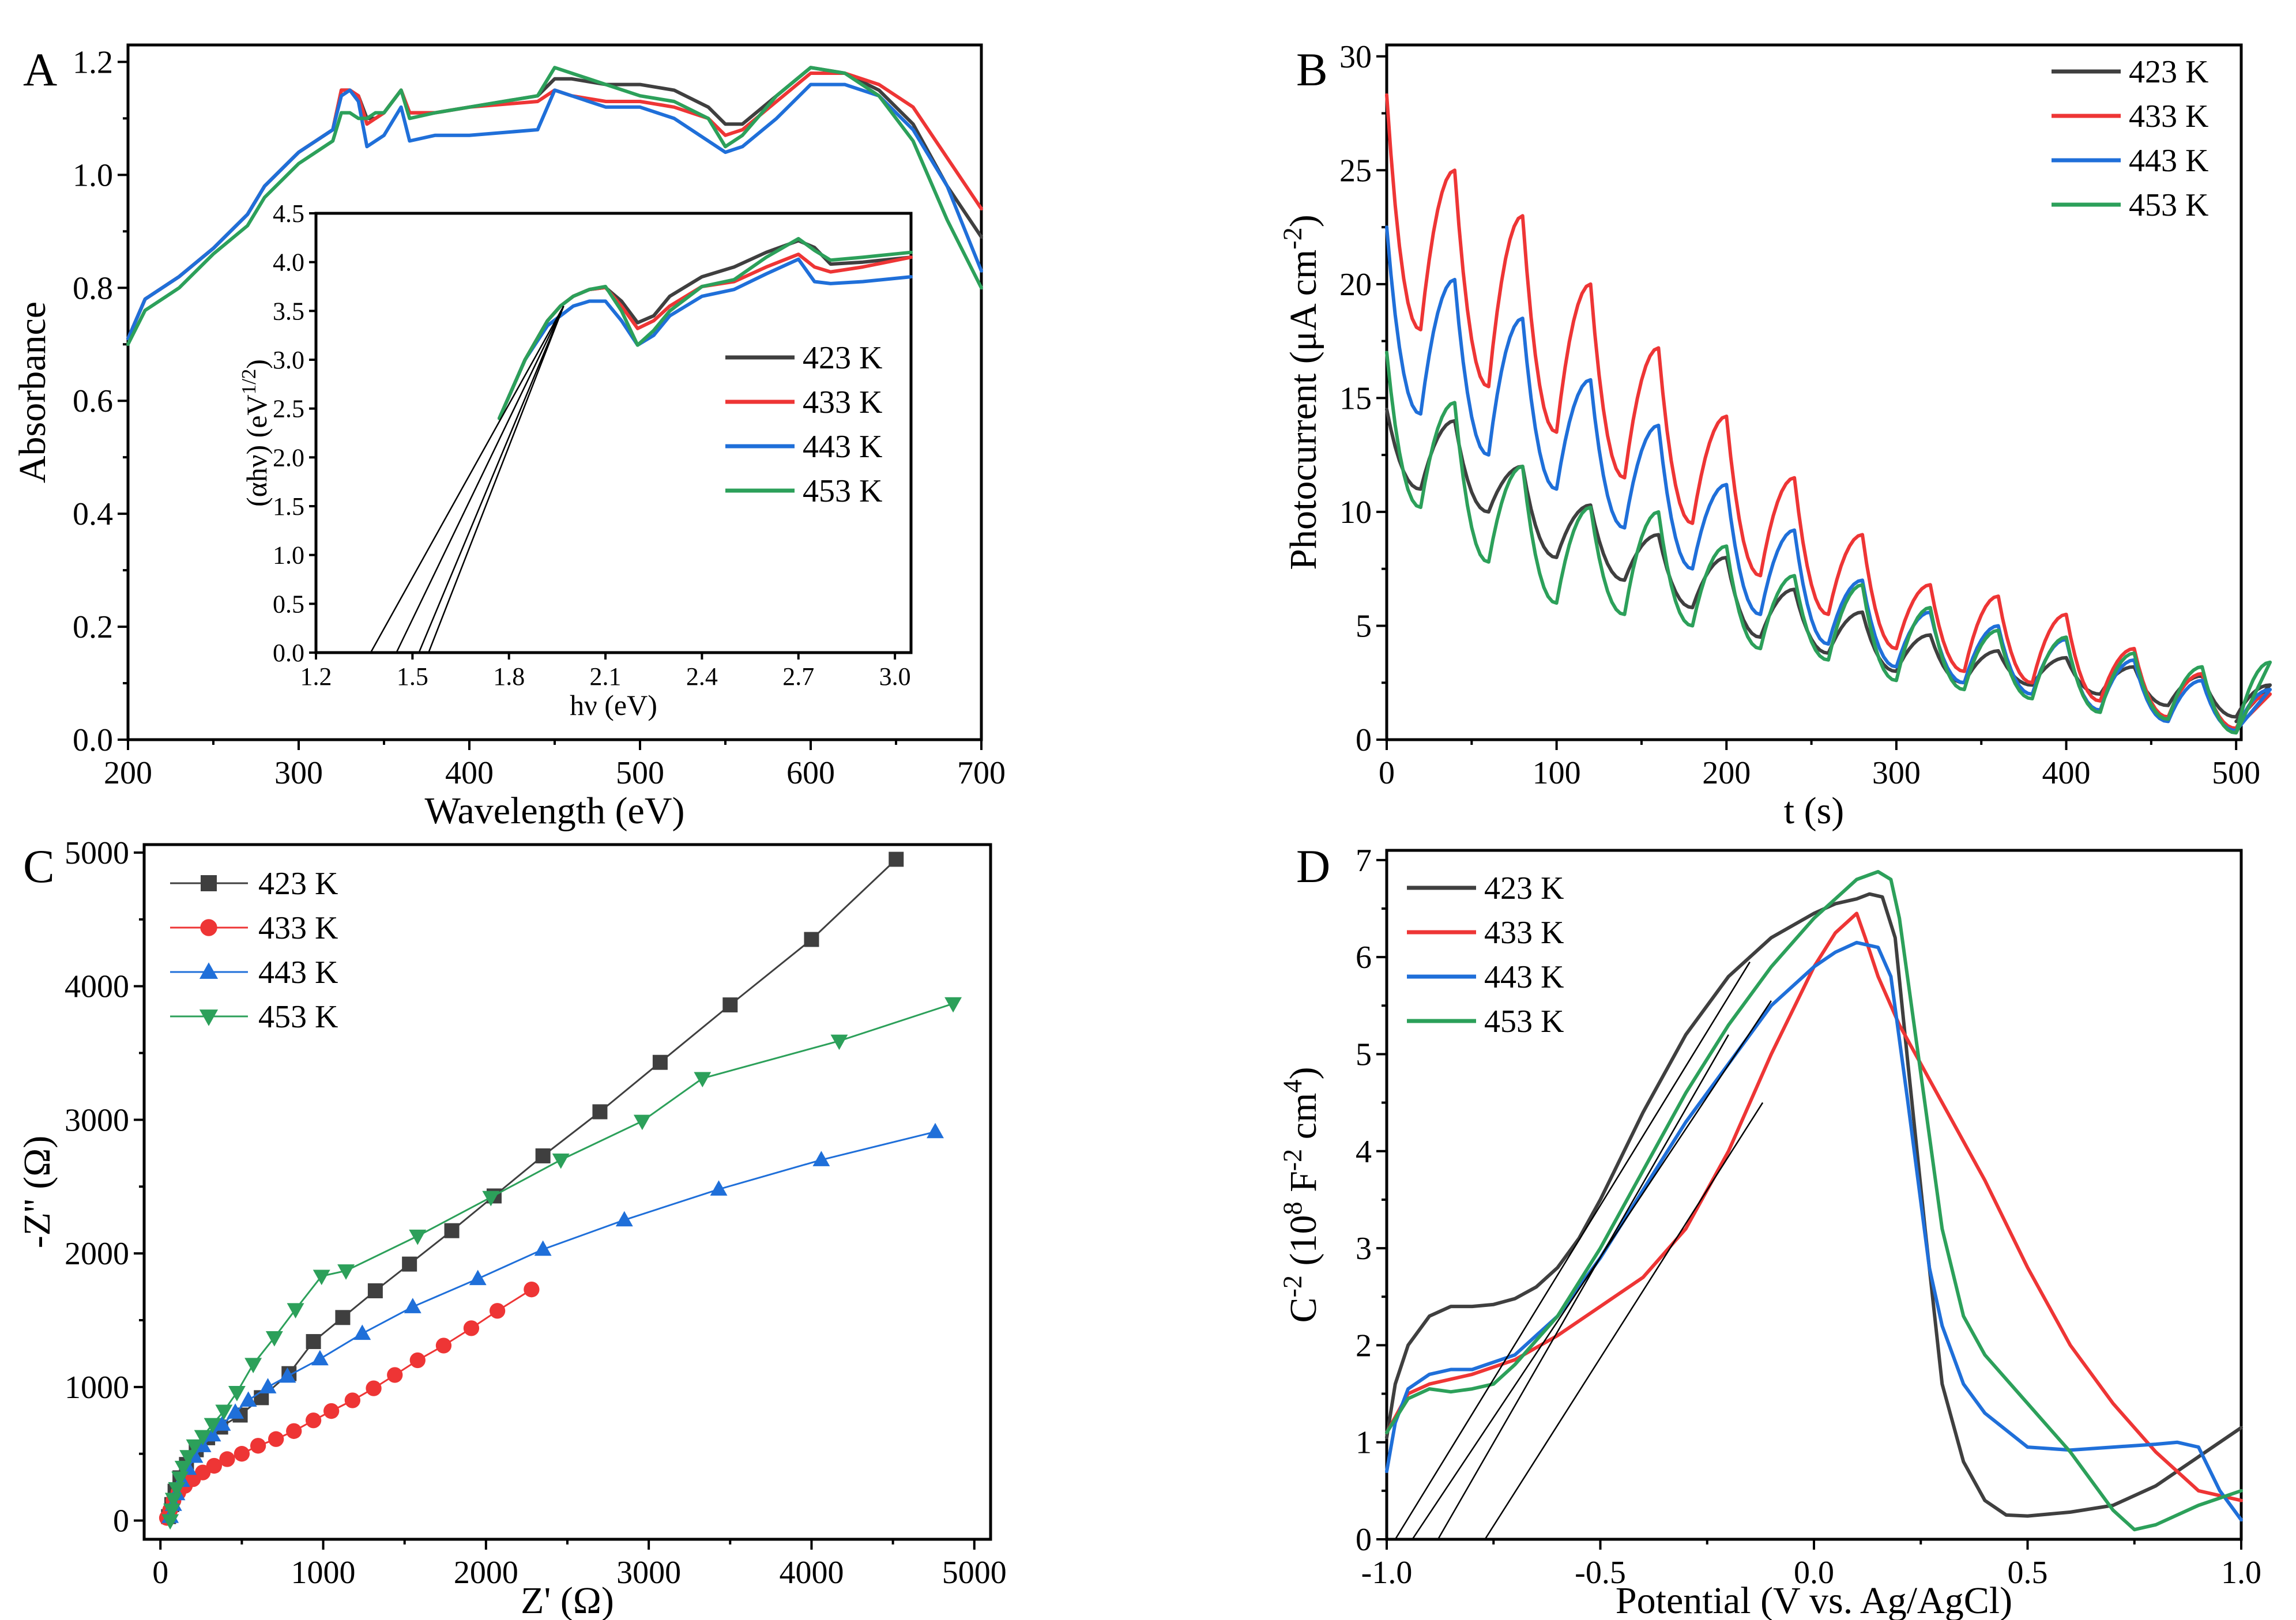  Describe the element at coordinates (974, 1573) in the screenshot. I see `c-x-tick-label: 5000` at that location.